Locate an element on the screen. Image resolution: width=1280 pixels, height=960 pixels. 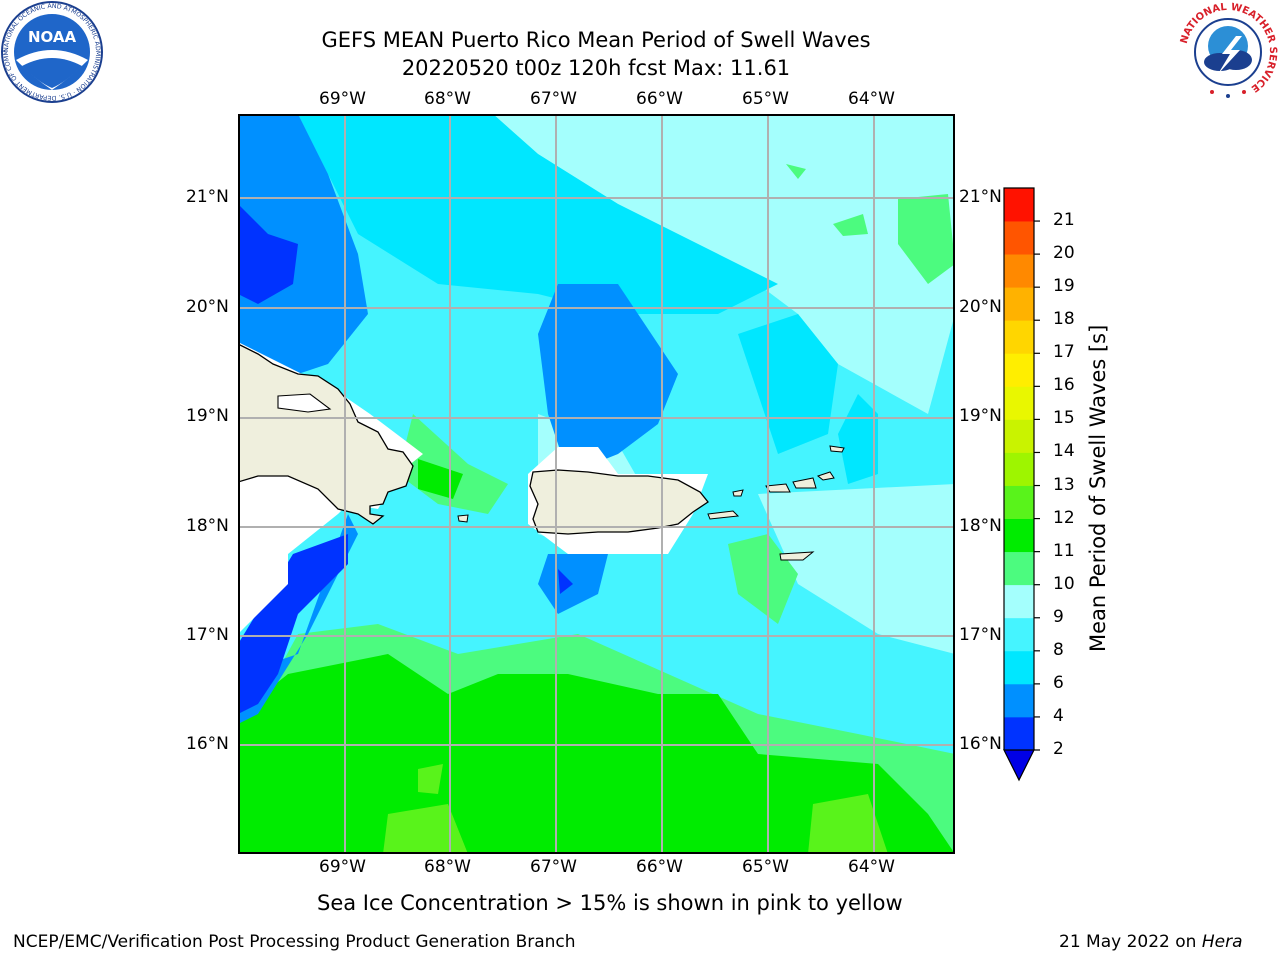
lat-label-left: 21°N is located at coordinates (207, 197).